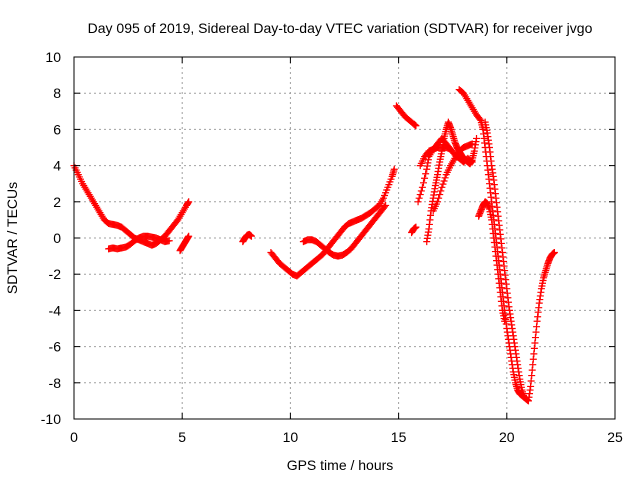 This screenshot has height=480, width=640. What do you see at coordinates (507, 437) in the screenshot?
I see `x-tick-label: 20` at bounding box center [507, 437].